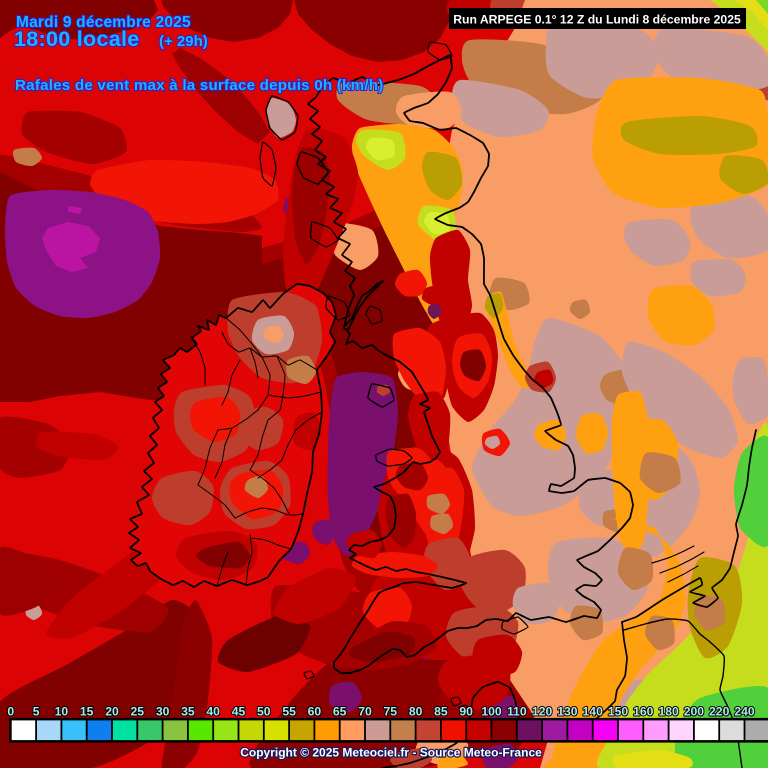  I want to click on svg-text: 100, so click(491, 712).